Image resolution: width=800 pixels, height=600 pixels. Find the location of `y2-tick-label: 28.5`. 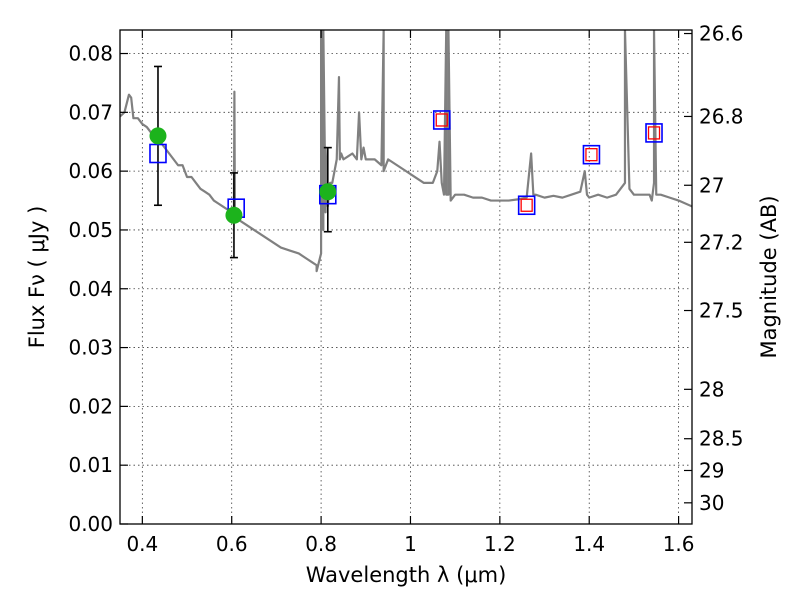

y2-tick-label: 28.5 is located at coordinates (721, 439).